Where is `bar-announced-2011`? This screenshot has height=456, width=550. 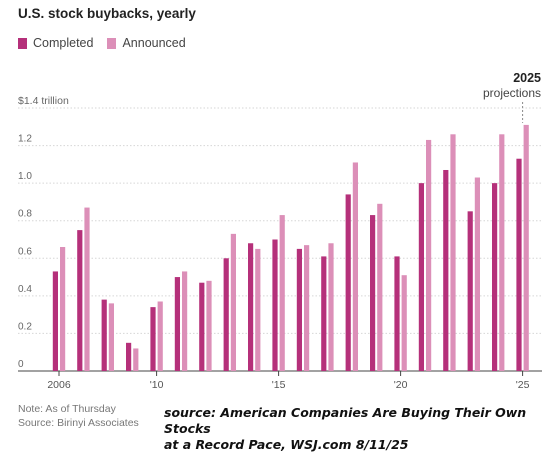
bar-announced-2011 is located at coordinates (185, 321).